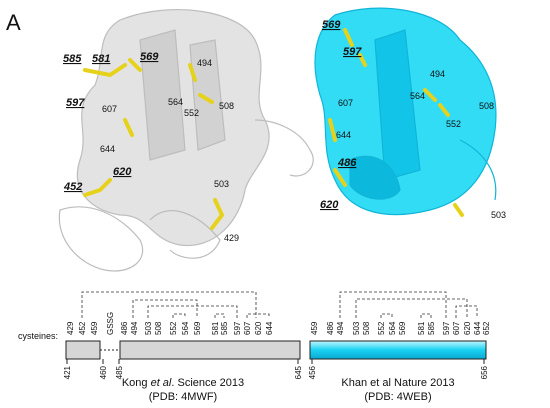  What do you see at coordinates (82, 328) in the screenshot?
I see `cysteine-position: 452` at bounding box center [82, 328].